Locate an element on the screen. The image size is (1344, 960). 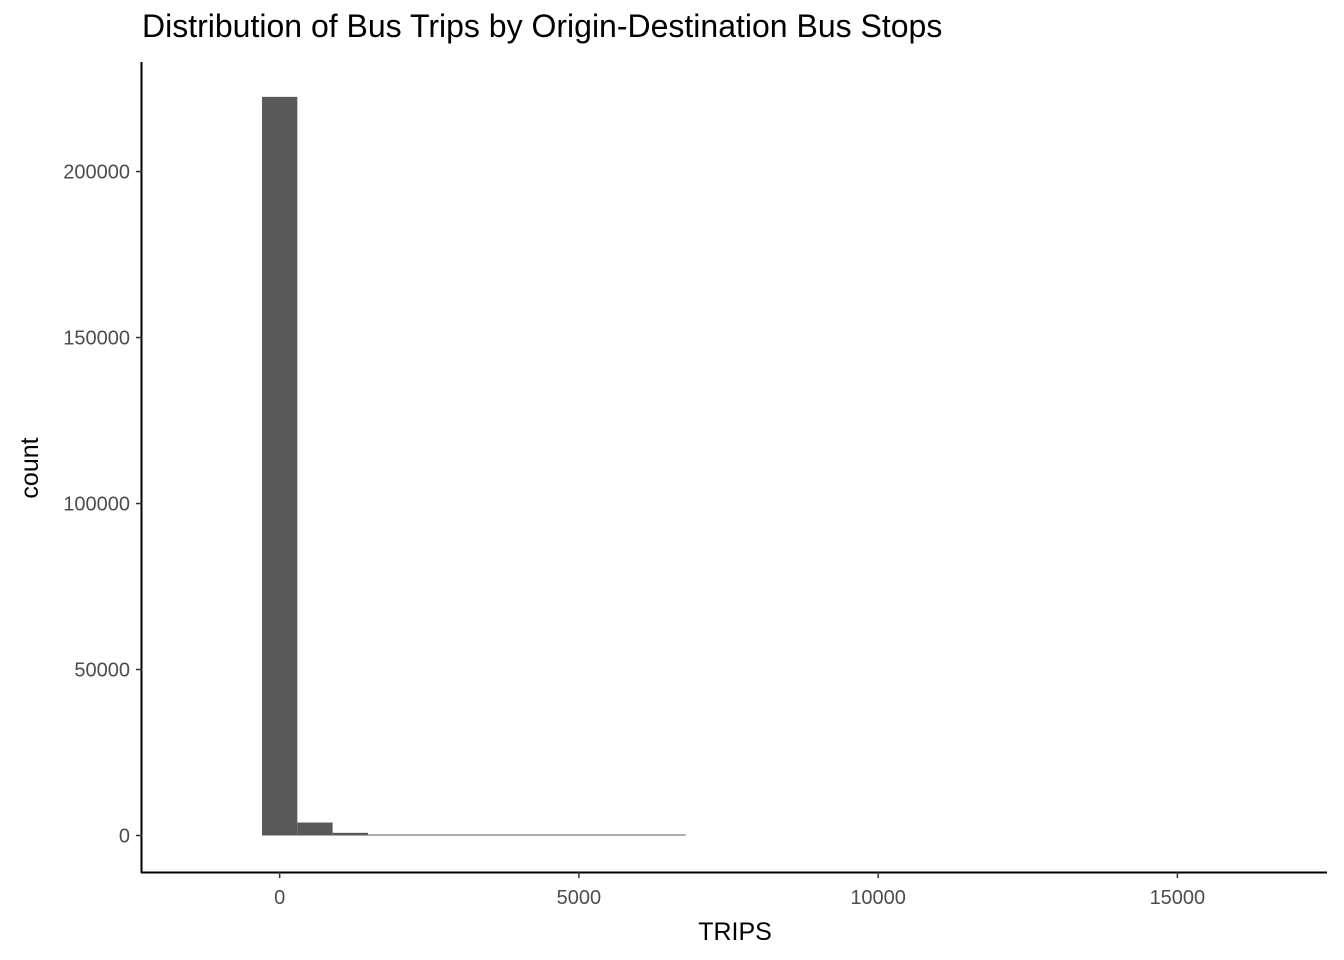
y-tick-label-3: 150000 is located at coordinates (96, 339).